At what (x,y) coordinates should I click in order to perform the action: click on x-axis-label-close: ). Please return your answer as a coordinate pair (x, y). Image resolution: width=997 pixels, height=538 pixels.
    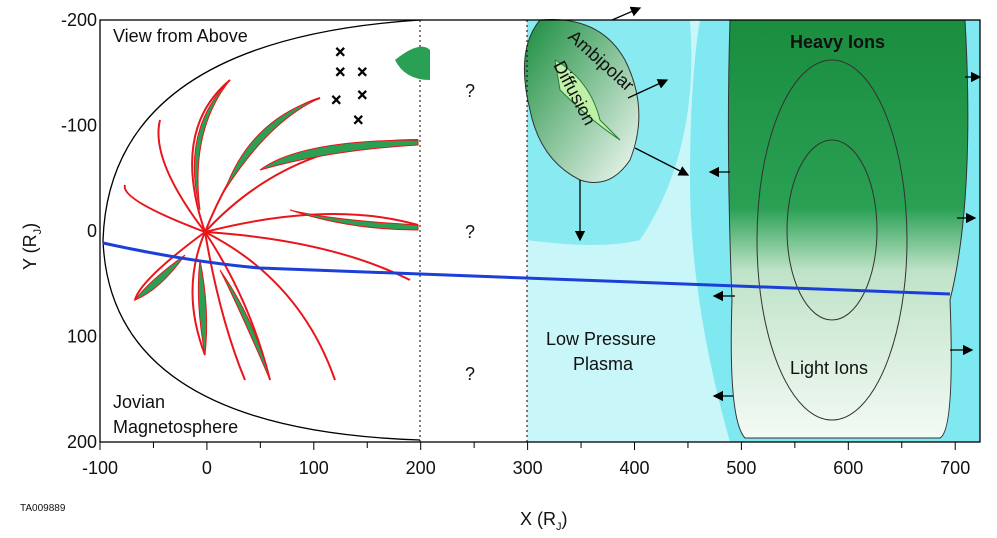
    Looking at the image, I should click on (565, 519).